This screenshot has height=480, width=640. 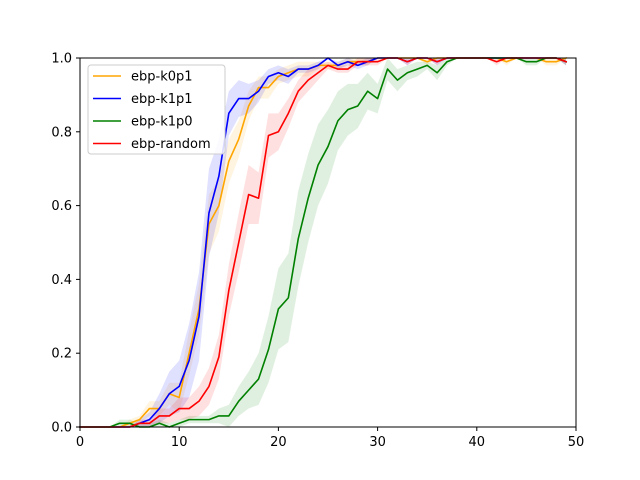 I want to click on legend-label-ebp-random: ebp-random, so click(x=171, y=144).